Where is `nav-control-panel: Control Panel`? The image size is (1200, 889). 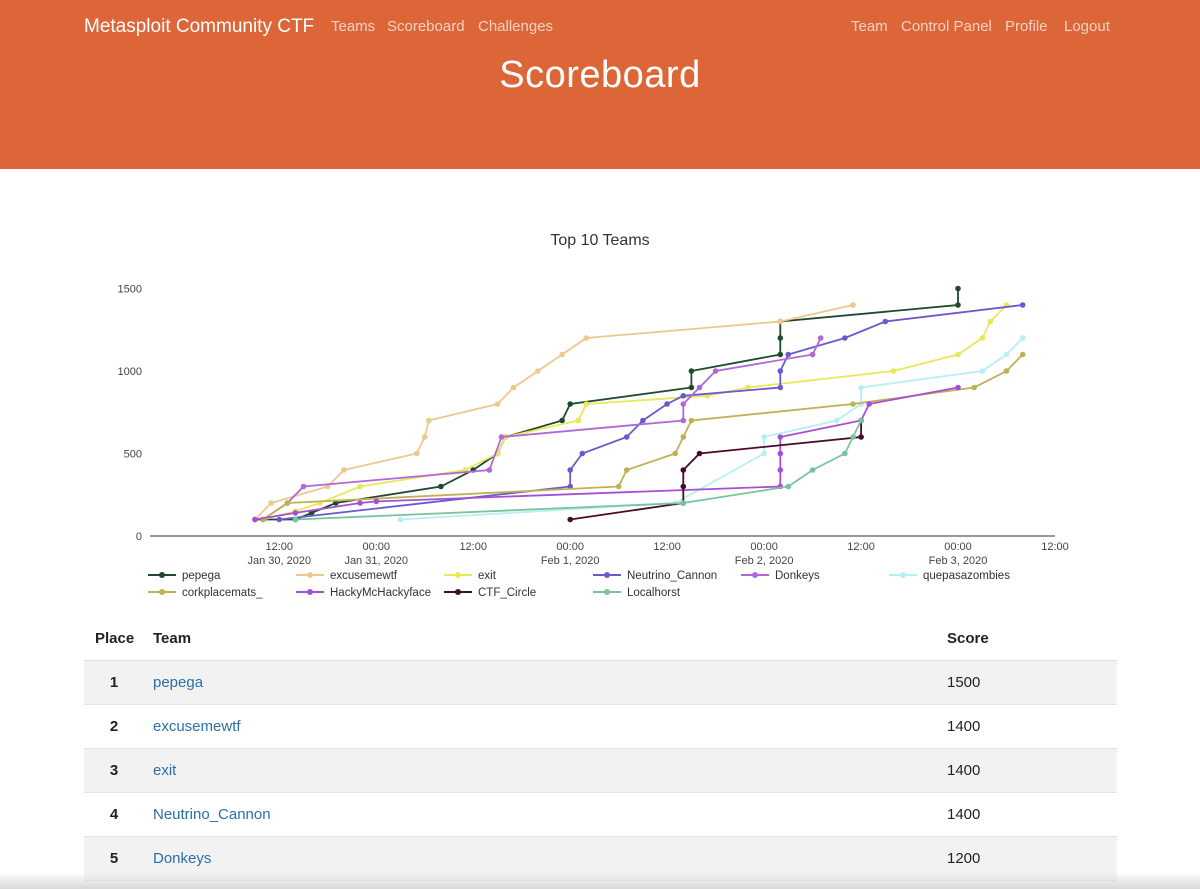 nav-control-panel: Control Panel is located at coordinates (946, 26).